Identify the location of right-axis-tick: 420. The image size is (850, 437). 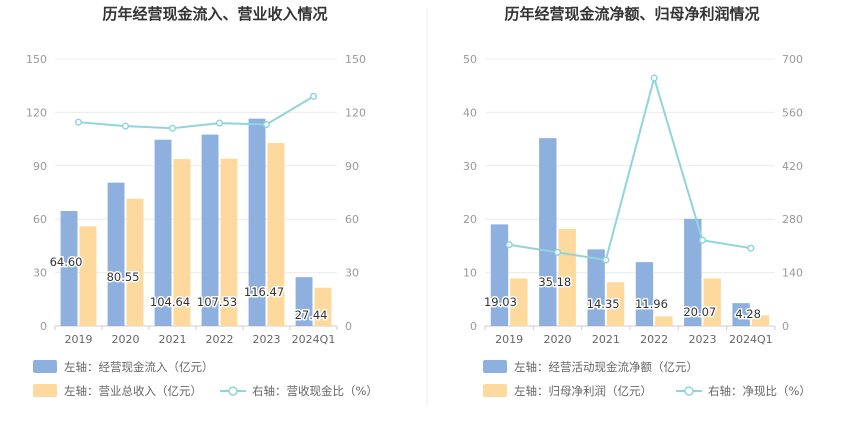
(792, 166).